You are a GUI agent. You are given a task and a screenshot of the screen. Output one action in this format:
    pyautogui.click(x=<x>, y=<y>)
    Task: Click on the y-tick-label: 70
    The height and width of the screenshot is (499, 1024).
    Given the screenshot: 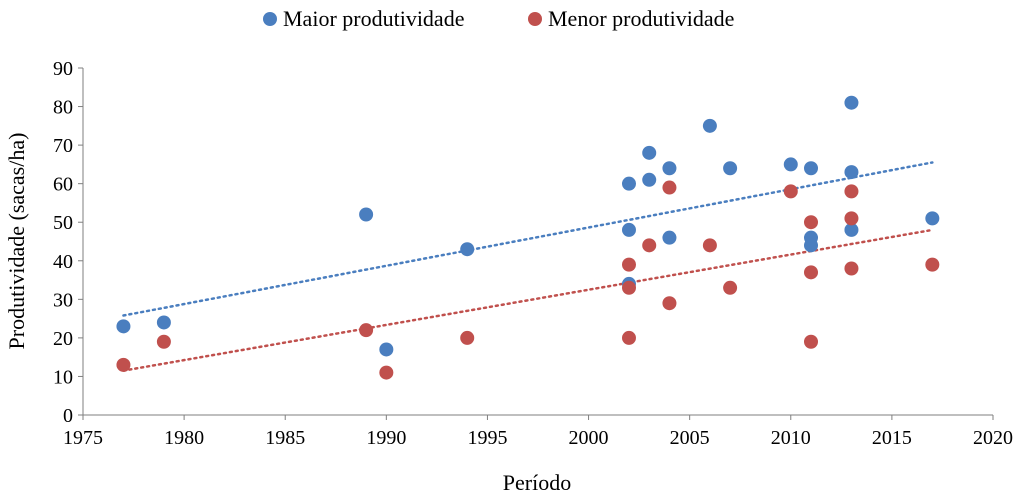 What is the action you would take?
    pyautogui.click(x=63, y=146)
    